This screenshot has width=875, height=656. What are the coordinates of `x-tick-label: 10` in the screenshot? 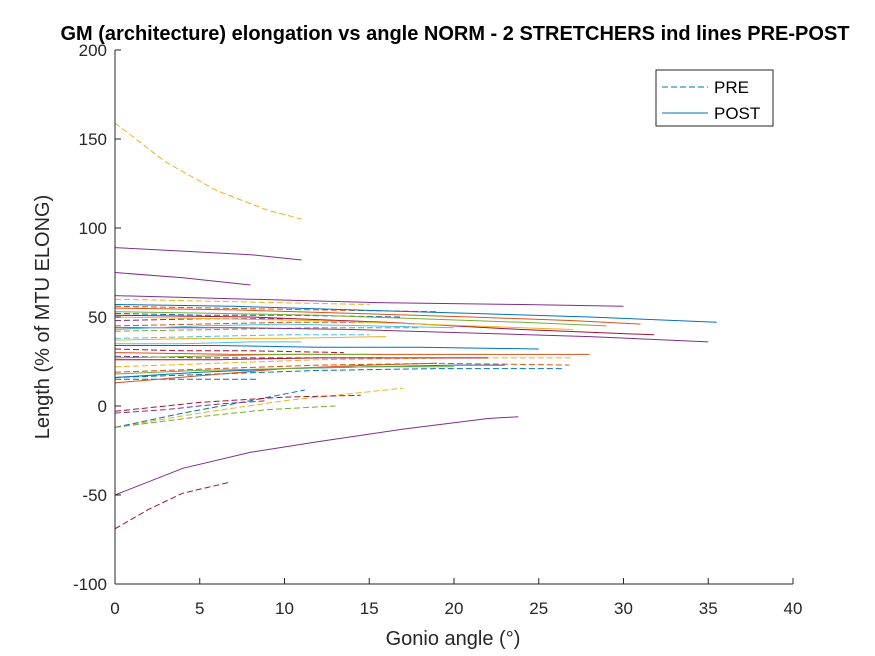 It's located at (284, 608).